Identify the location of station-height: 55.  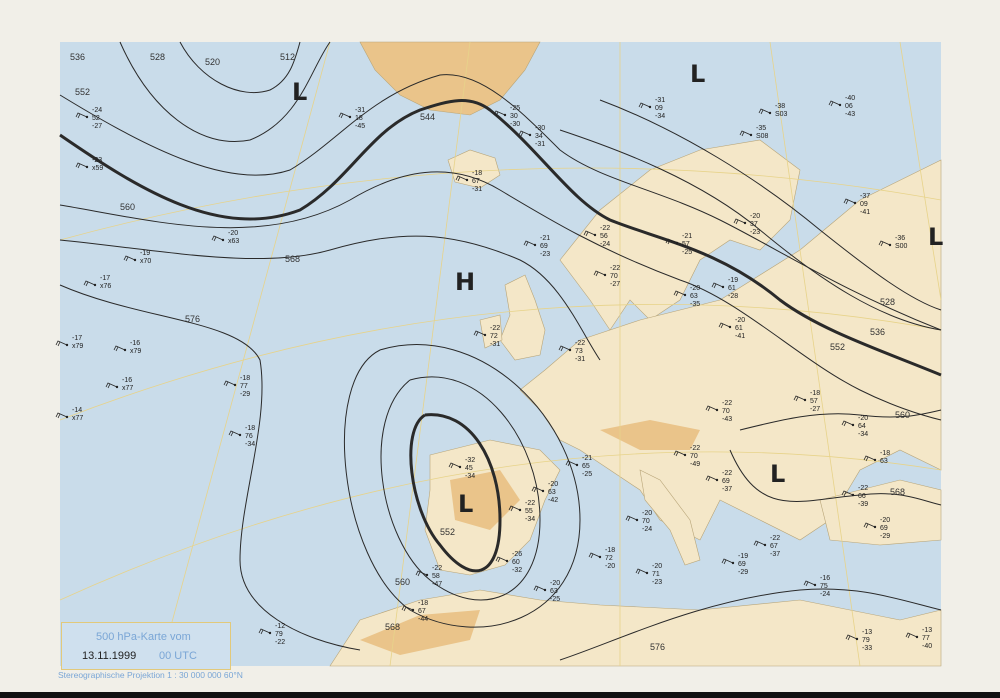
(529, 511).